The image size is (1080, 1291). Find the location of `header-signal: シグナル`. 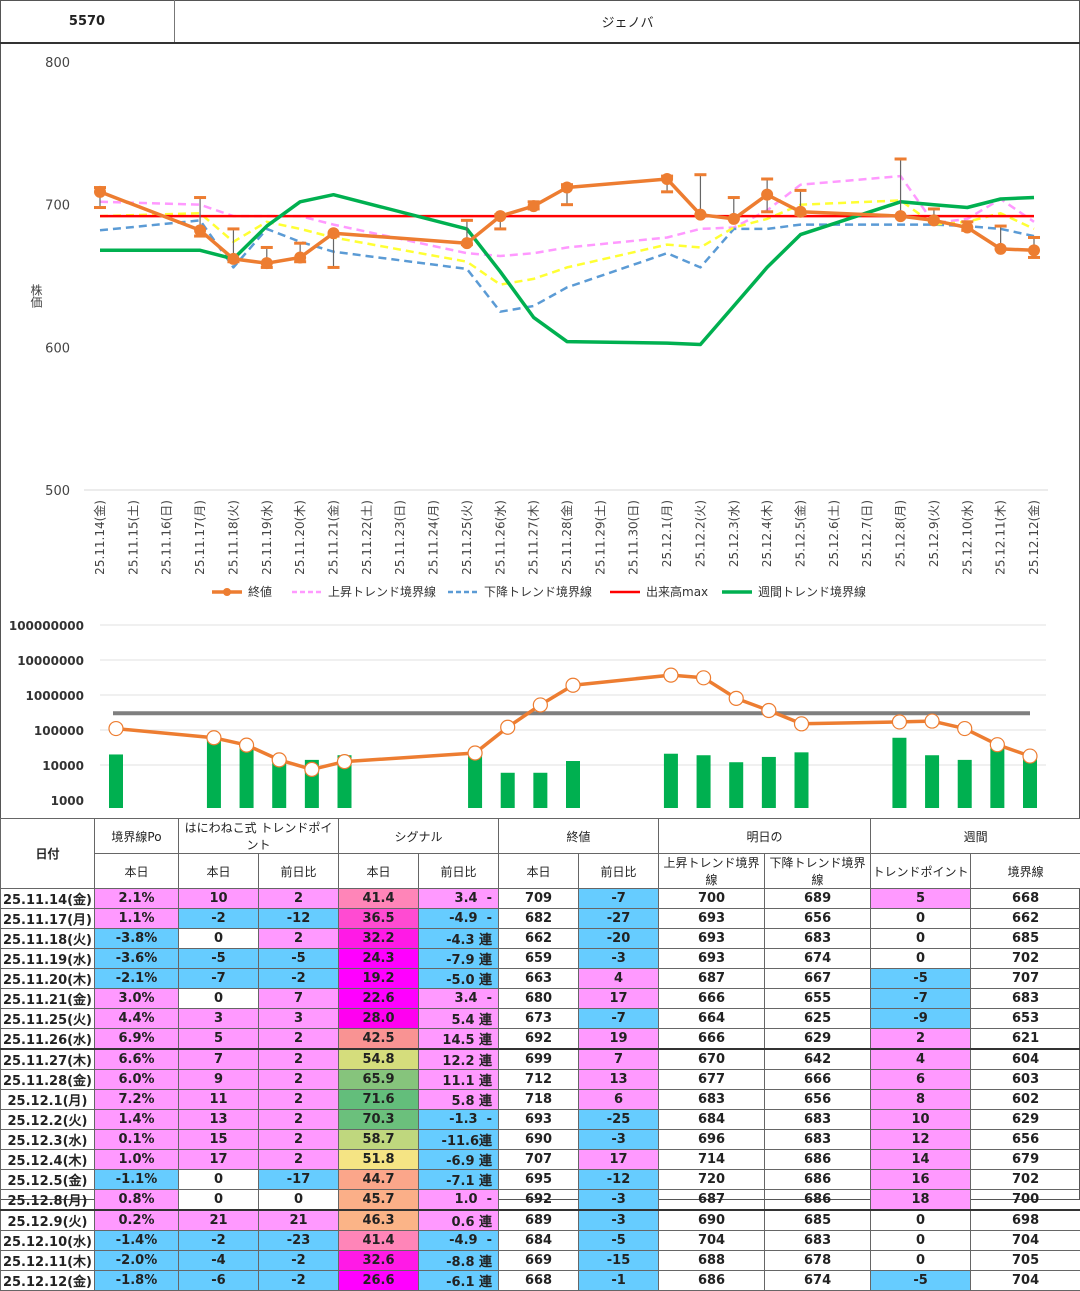

header-signal: シグナル is located at coordinates (419, 836).